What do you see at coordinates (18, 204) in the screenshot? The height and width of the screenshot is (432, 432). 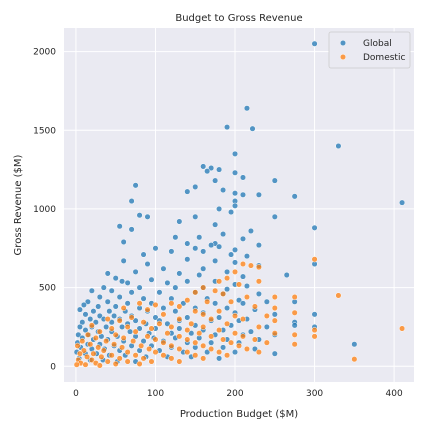 I see `y-axis-title: Gross Revenue ($M)` at bounding box center [18, 204].